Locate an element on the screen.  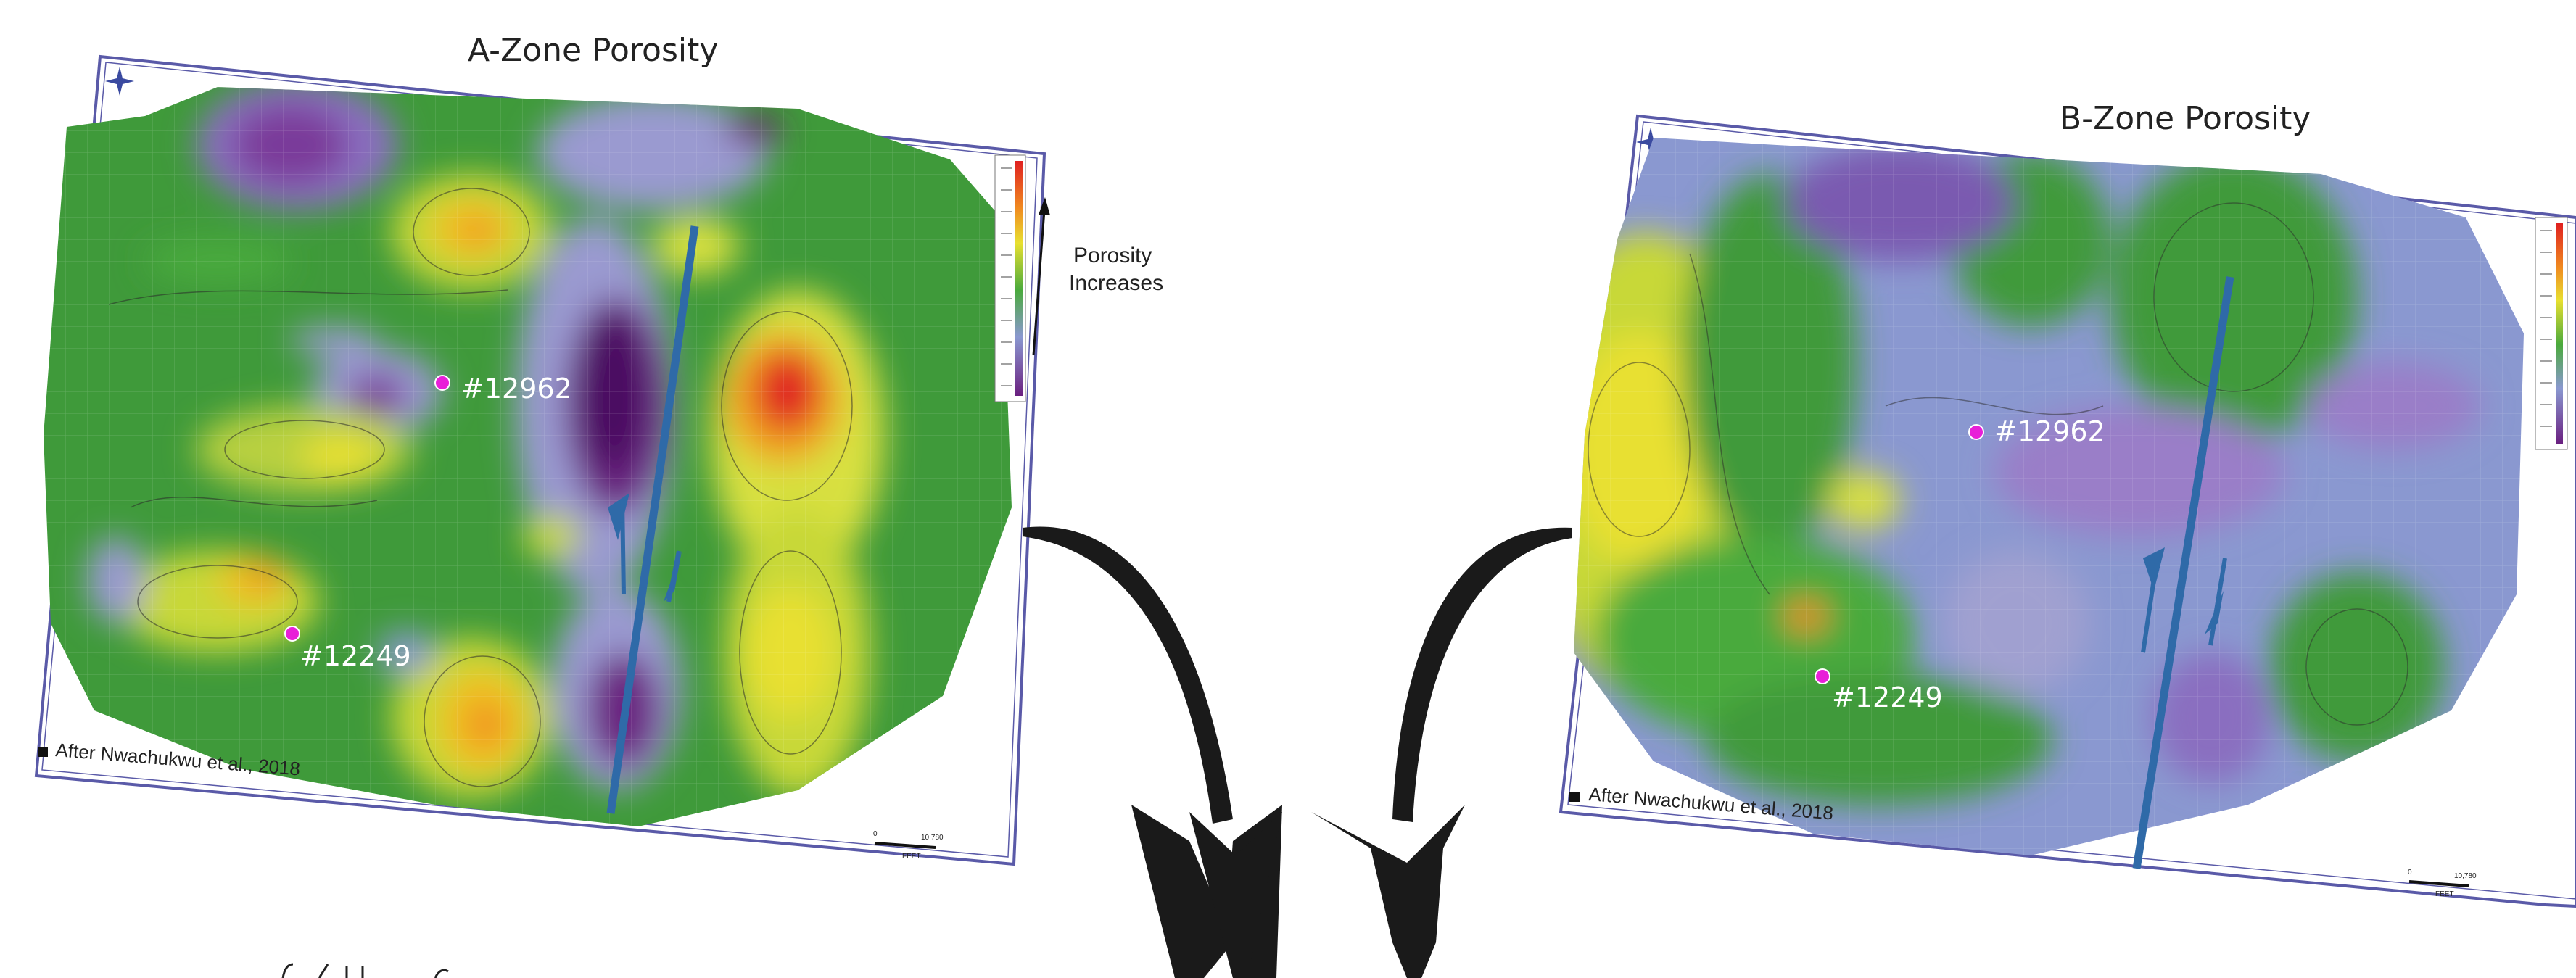
map-b-well-12249-marker is located at coordinates (1822, 676).